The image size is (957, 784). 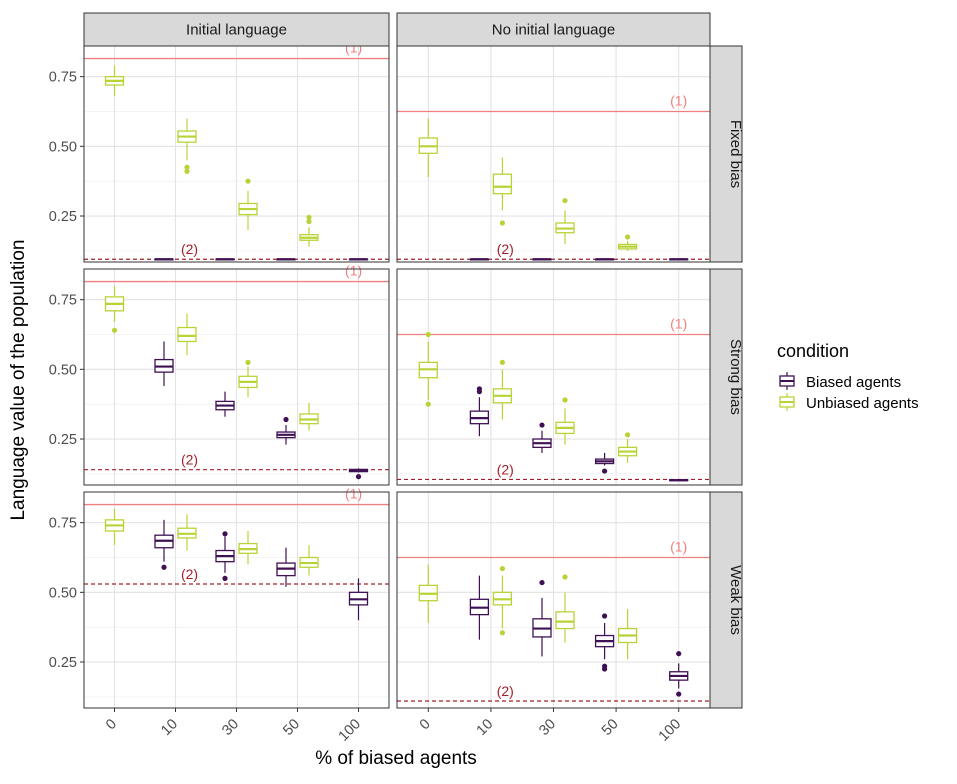 I want to click on column-strip-label: Initial language, so click(x=236, y=30).